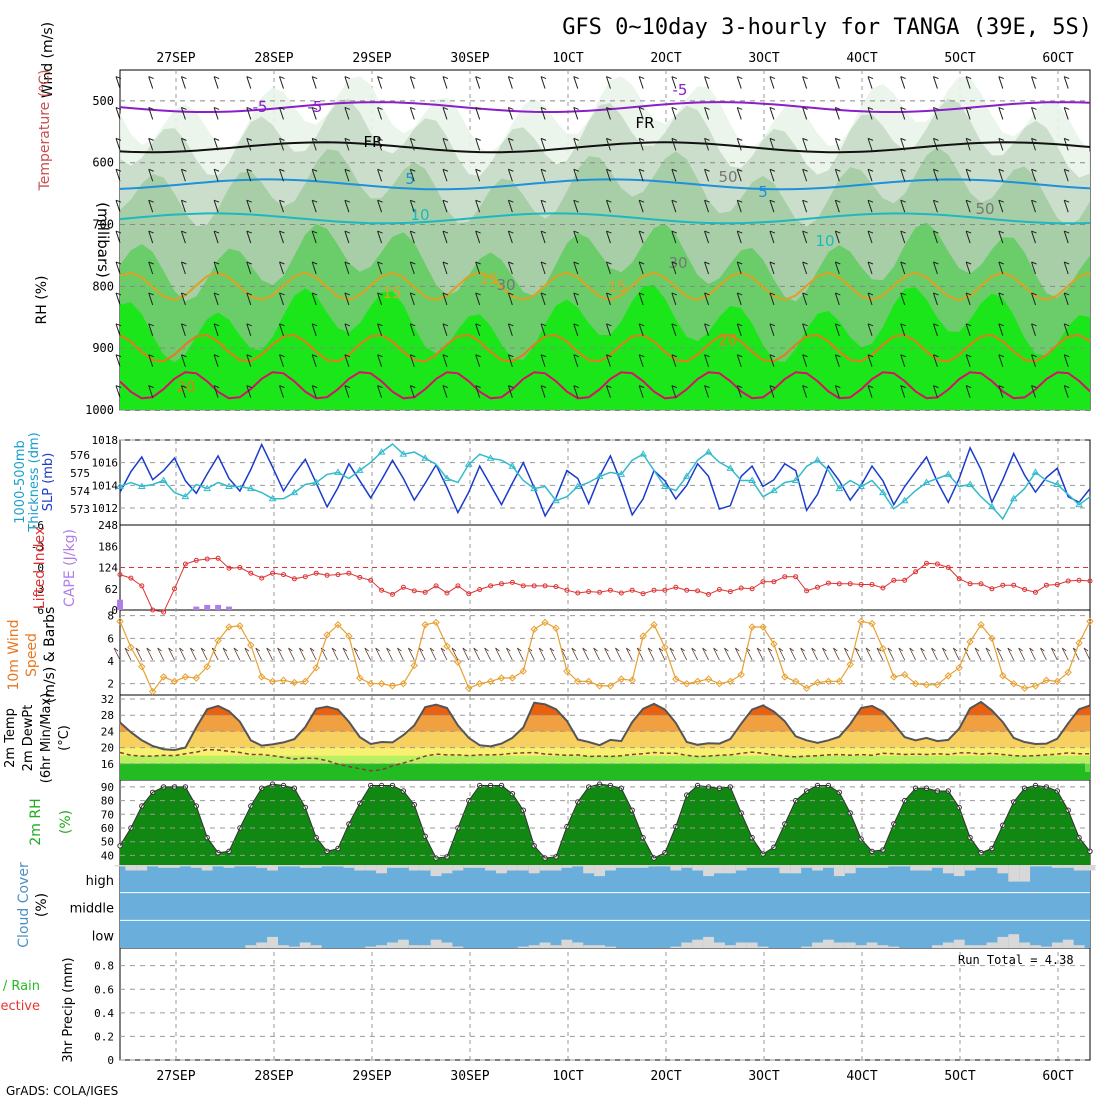 This screenshot has height=1100, width=1100. Describe the element at coordinates (108, 546) in the screenshot. I see `cape-tick-label: 186` at that location.